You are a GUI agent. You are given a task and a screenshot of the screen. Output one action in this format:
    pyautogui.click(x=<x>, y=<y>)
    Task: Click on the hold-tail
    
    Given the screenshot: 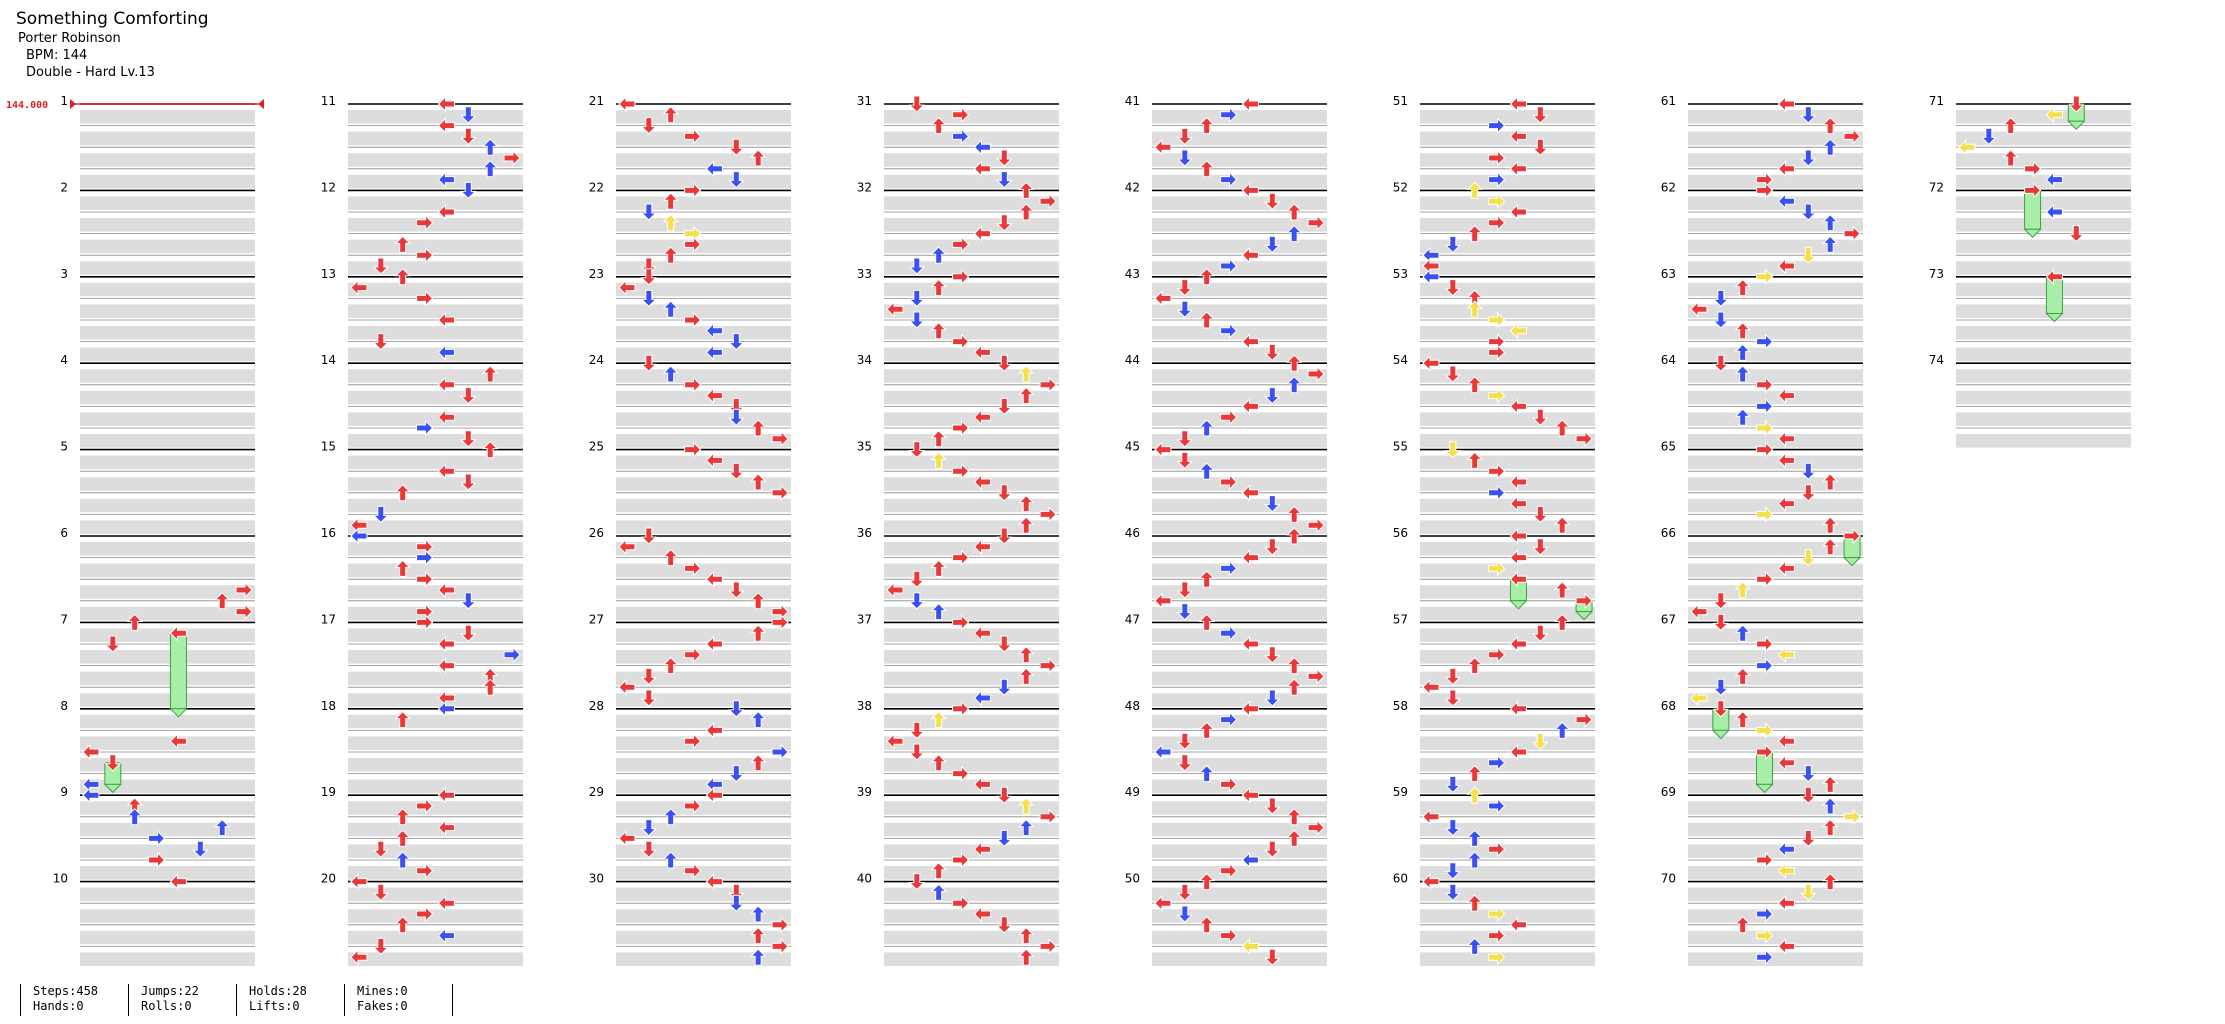 What is the action you would take?
    pyautogui.click(x=1584, y=616)
    